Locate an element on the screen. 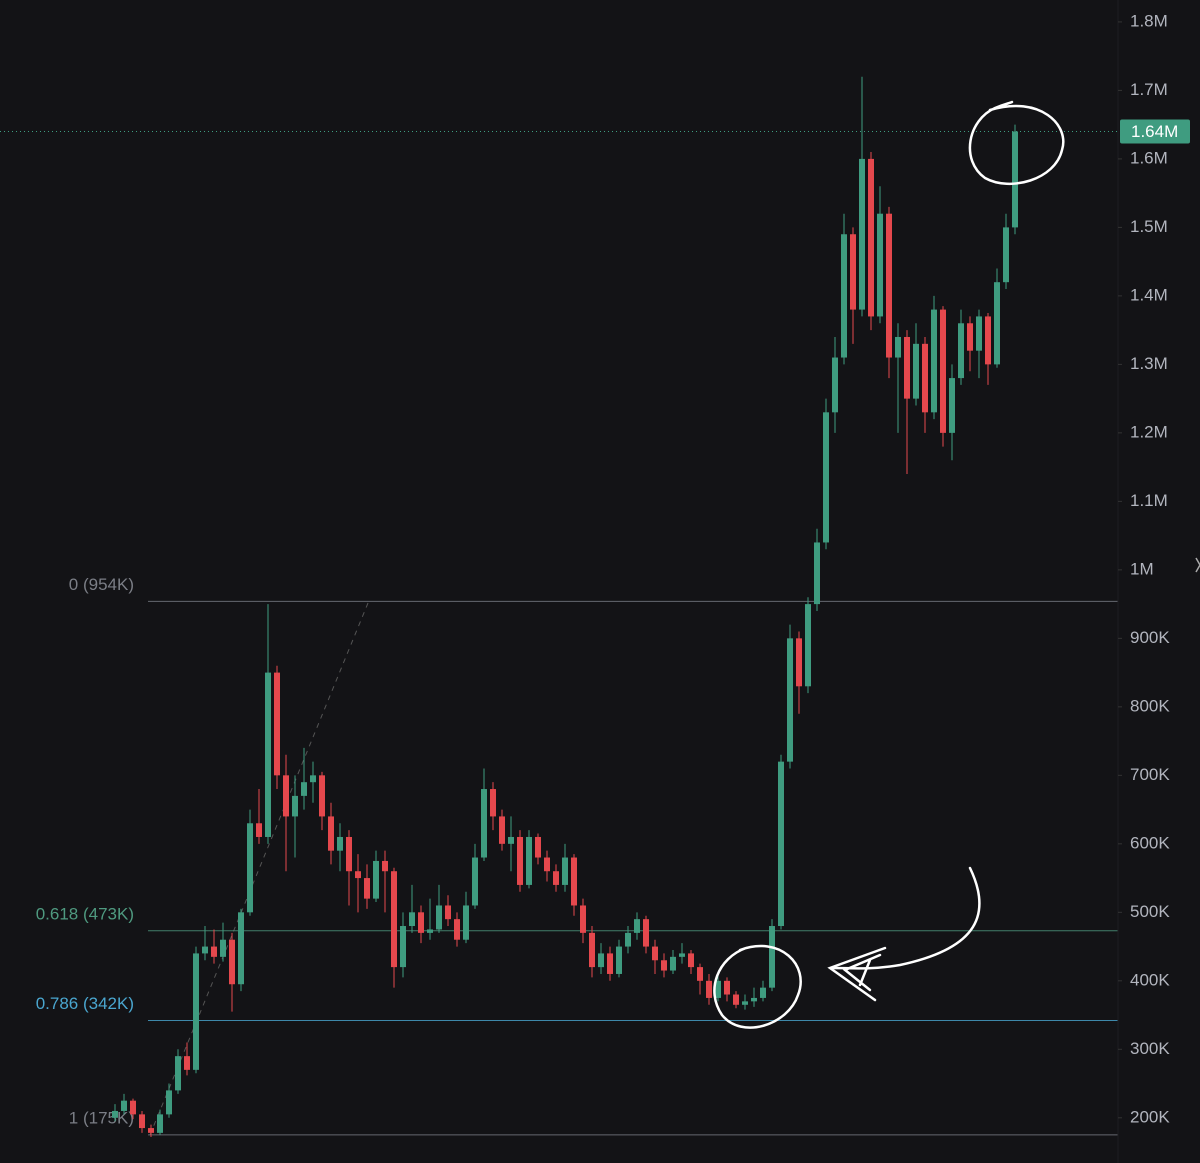 The width and height of the screenshot is (1200, 1163). y-tick-label: 600K is located at coordinates (1150, 842).